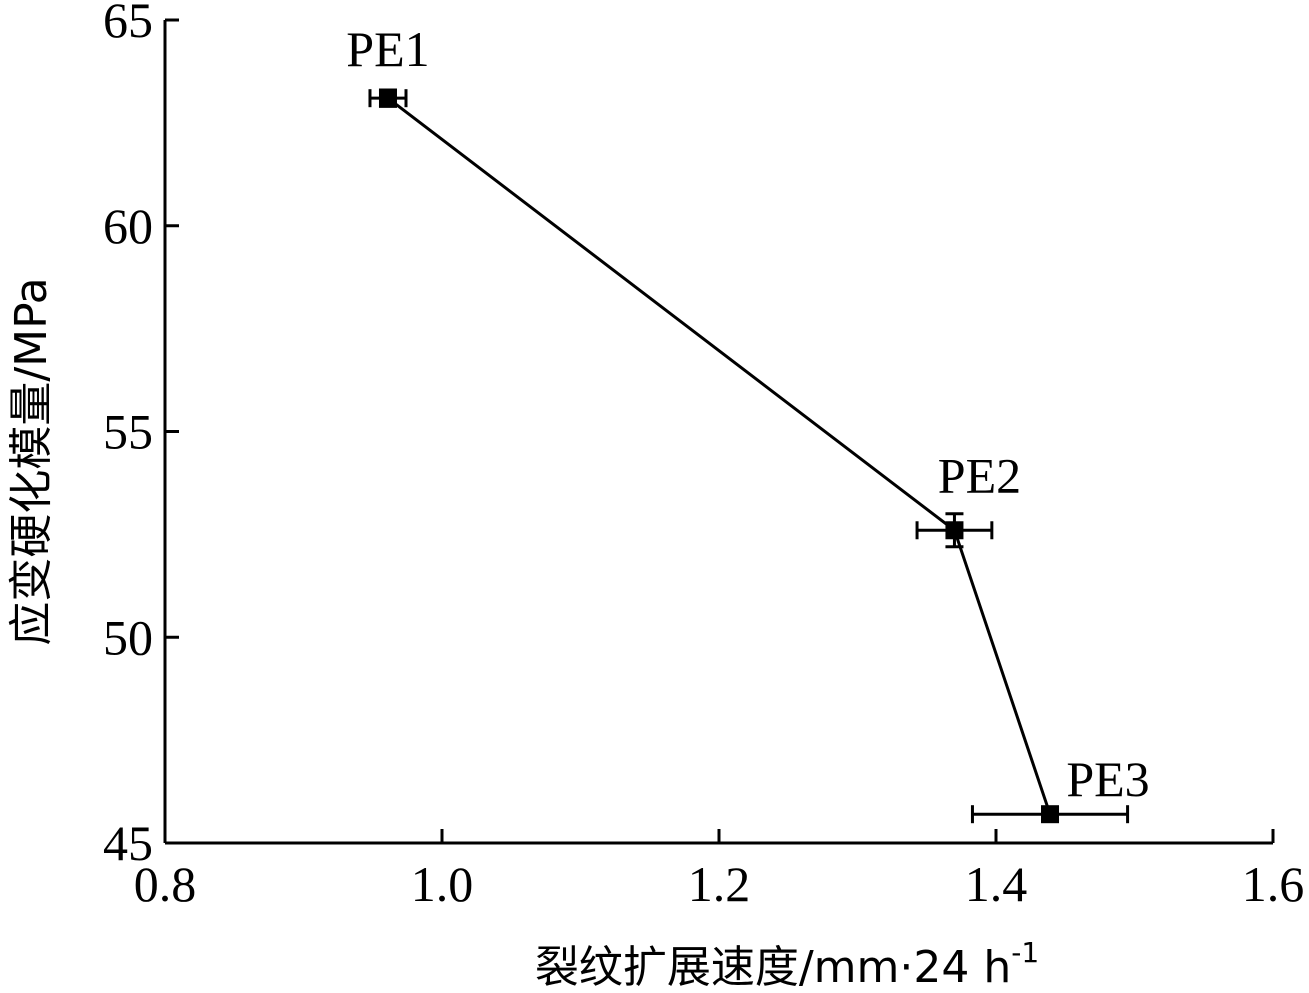  What do you see at coordinates (165, 884) in the screenshot?
I see `x-tick-label: 0.8` at bounding box center [165, 884].